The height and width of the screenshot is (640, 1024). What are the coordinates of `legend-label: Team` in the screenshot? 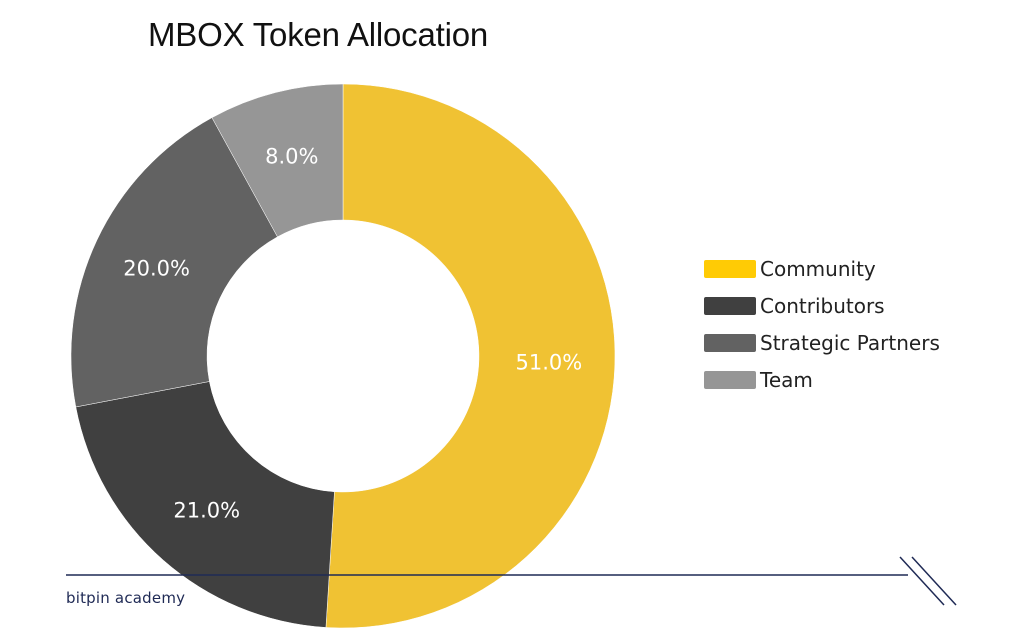 It's located at (786, 379).